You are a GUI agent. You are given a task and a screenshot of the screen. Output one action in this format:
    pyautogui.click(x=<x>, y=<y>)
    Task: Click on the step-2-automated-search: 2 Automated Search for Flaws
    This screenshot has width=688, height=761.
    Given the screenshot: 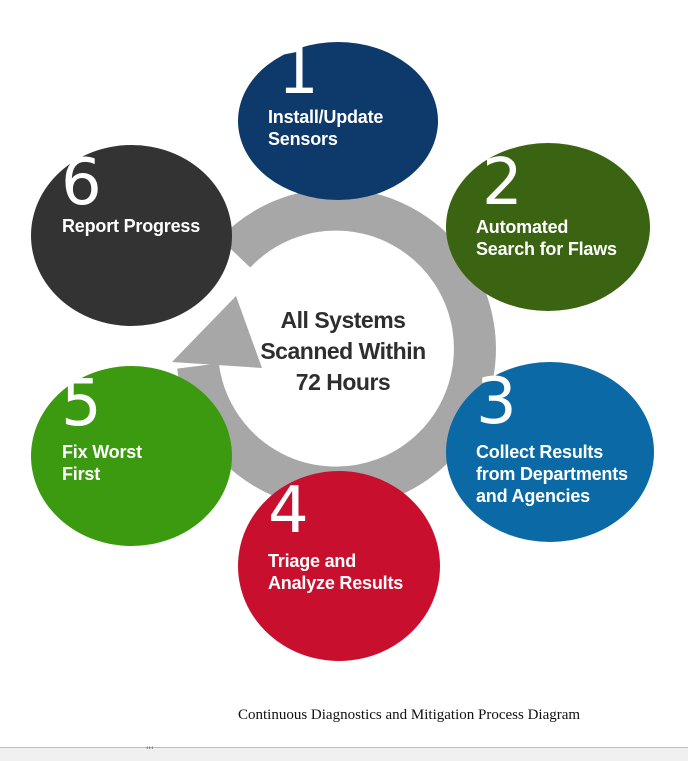 What is the action you would take?
    pyautogui.click(x=548, y=227)
    